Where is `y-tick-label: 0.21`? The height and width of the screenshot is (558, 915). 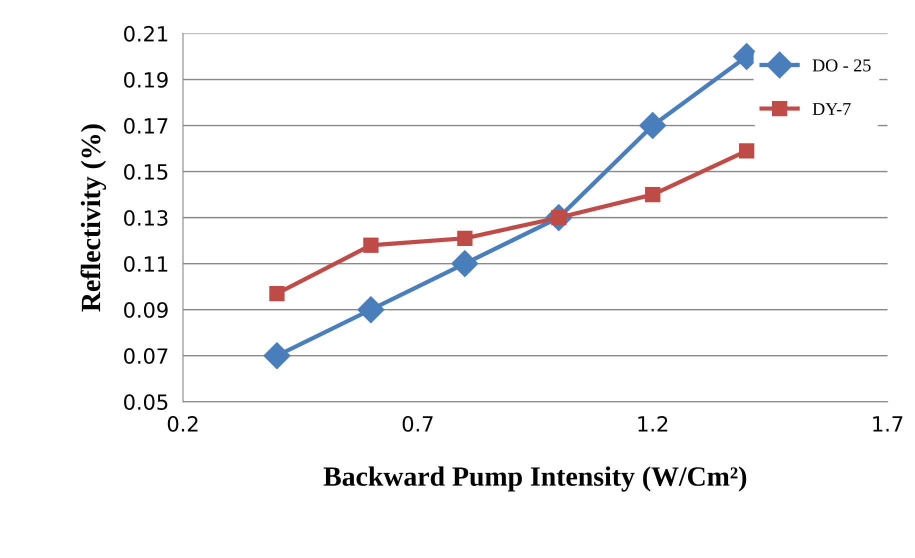
y-tick-label: 0.21 is located at coordinates (146, 34).